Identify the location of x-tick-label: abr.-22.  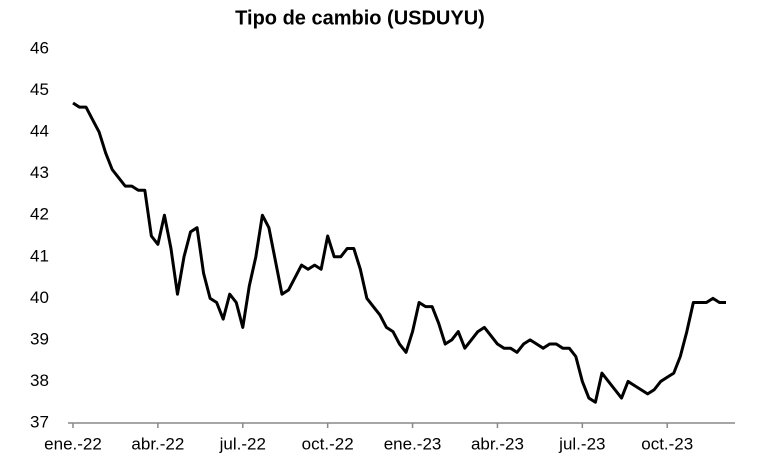
(157, 443).